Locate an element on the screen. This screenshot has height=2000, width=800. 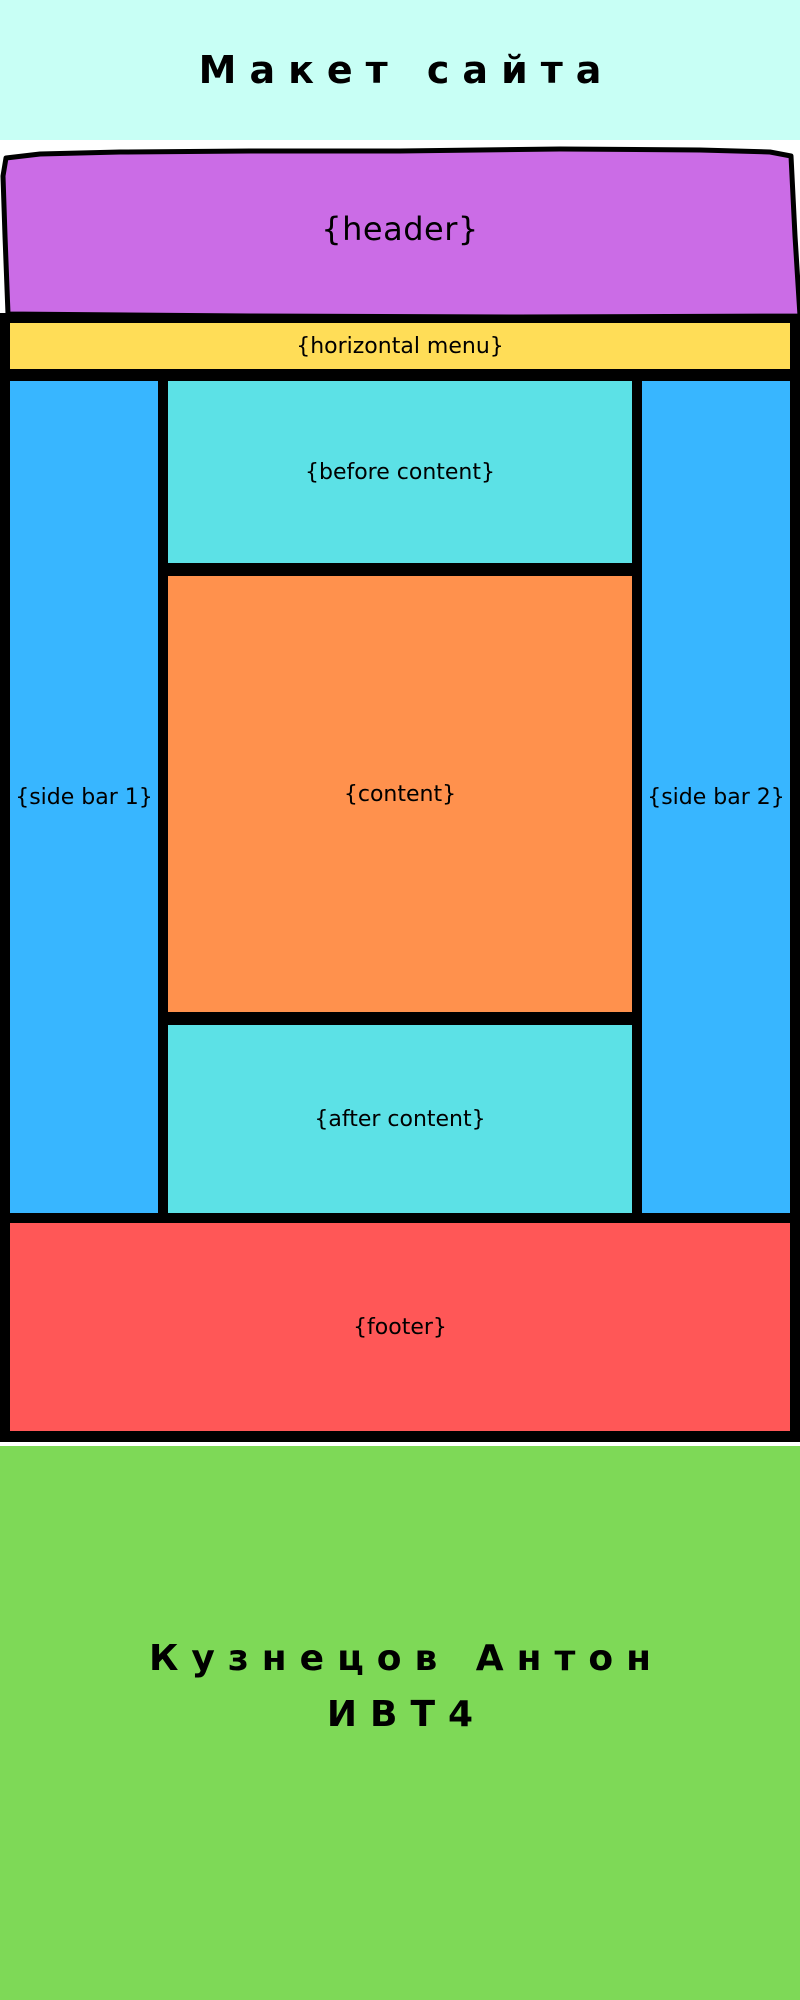
side-bar-1-block: {side bar 1} is located at coordinates (84, 797).